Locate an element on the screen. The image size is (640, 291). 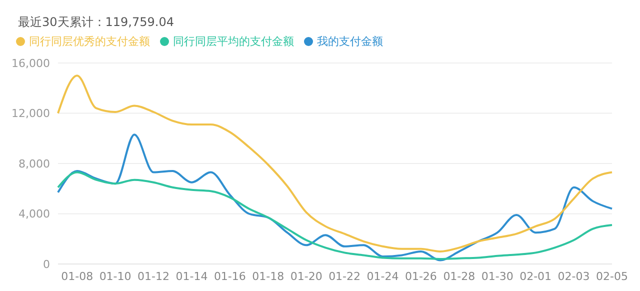
legend-label: 同行同层优秀的支付金额 is located at coordinates (89, 41).